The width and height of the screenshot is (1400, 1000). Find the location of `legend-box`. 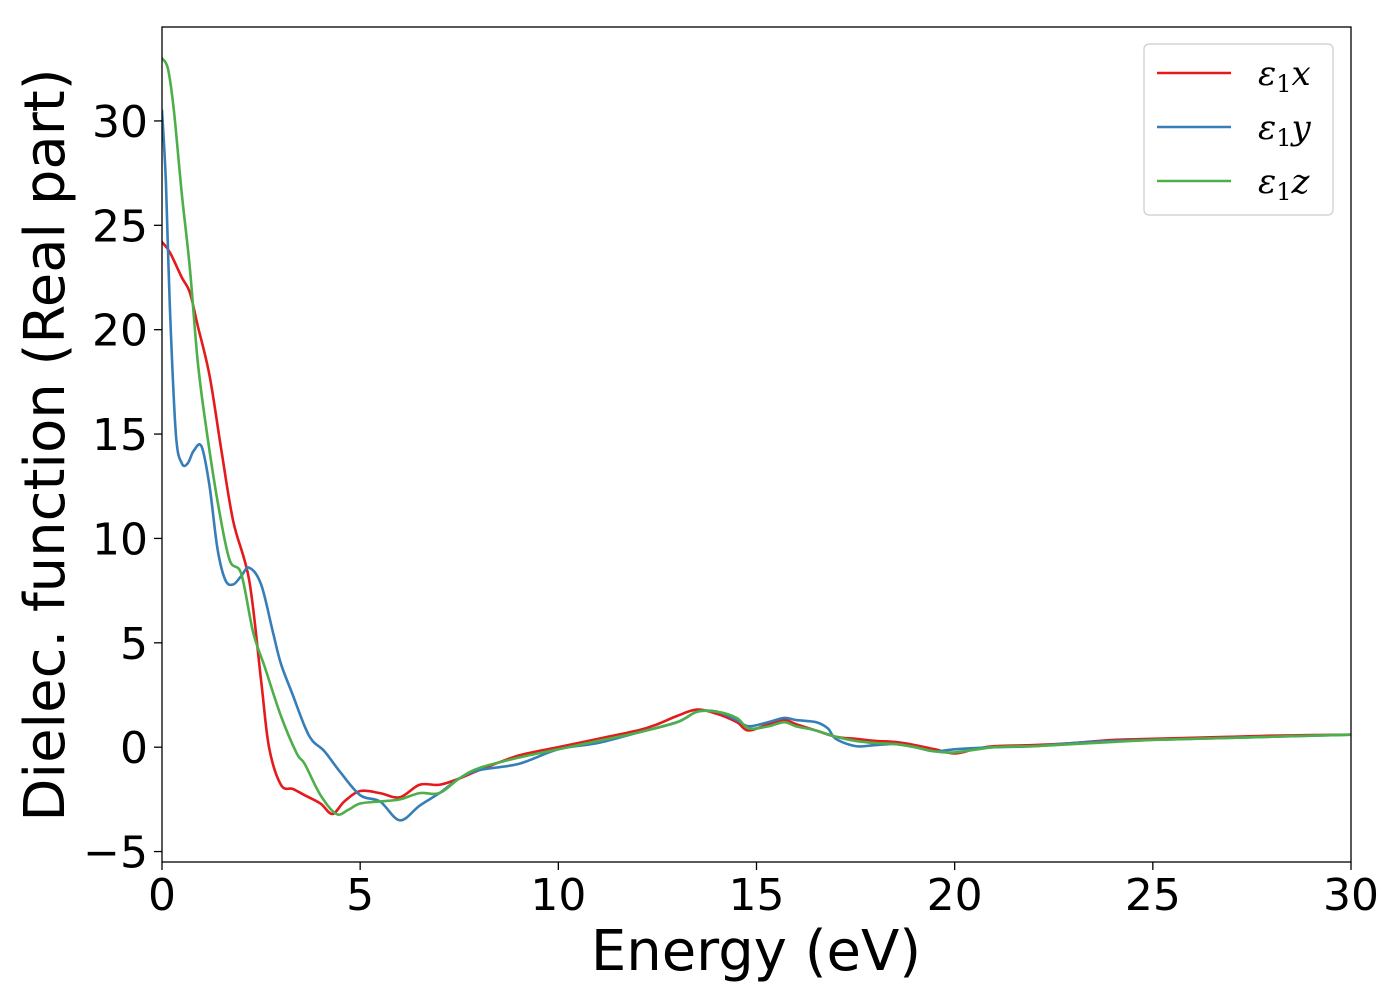

legend-box is located at coordinates (1238, 129).